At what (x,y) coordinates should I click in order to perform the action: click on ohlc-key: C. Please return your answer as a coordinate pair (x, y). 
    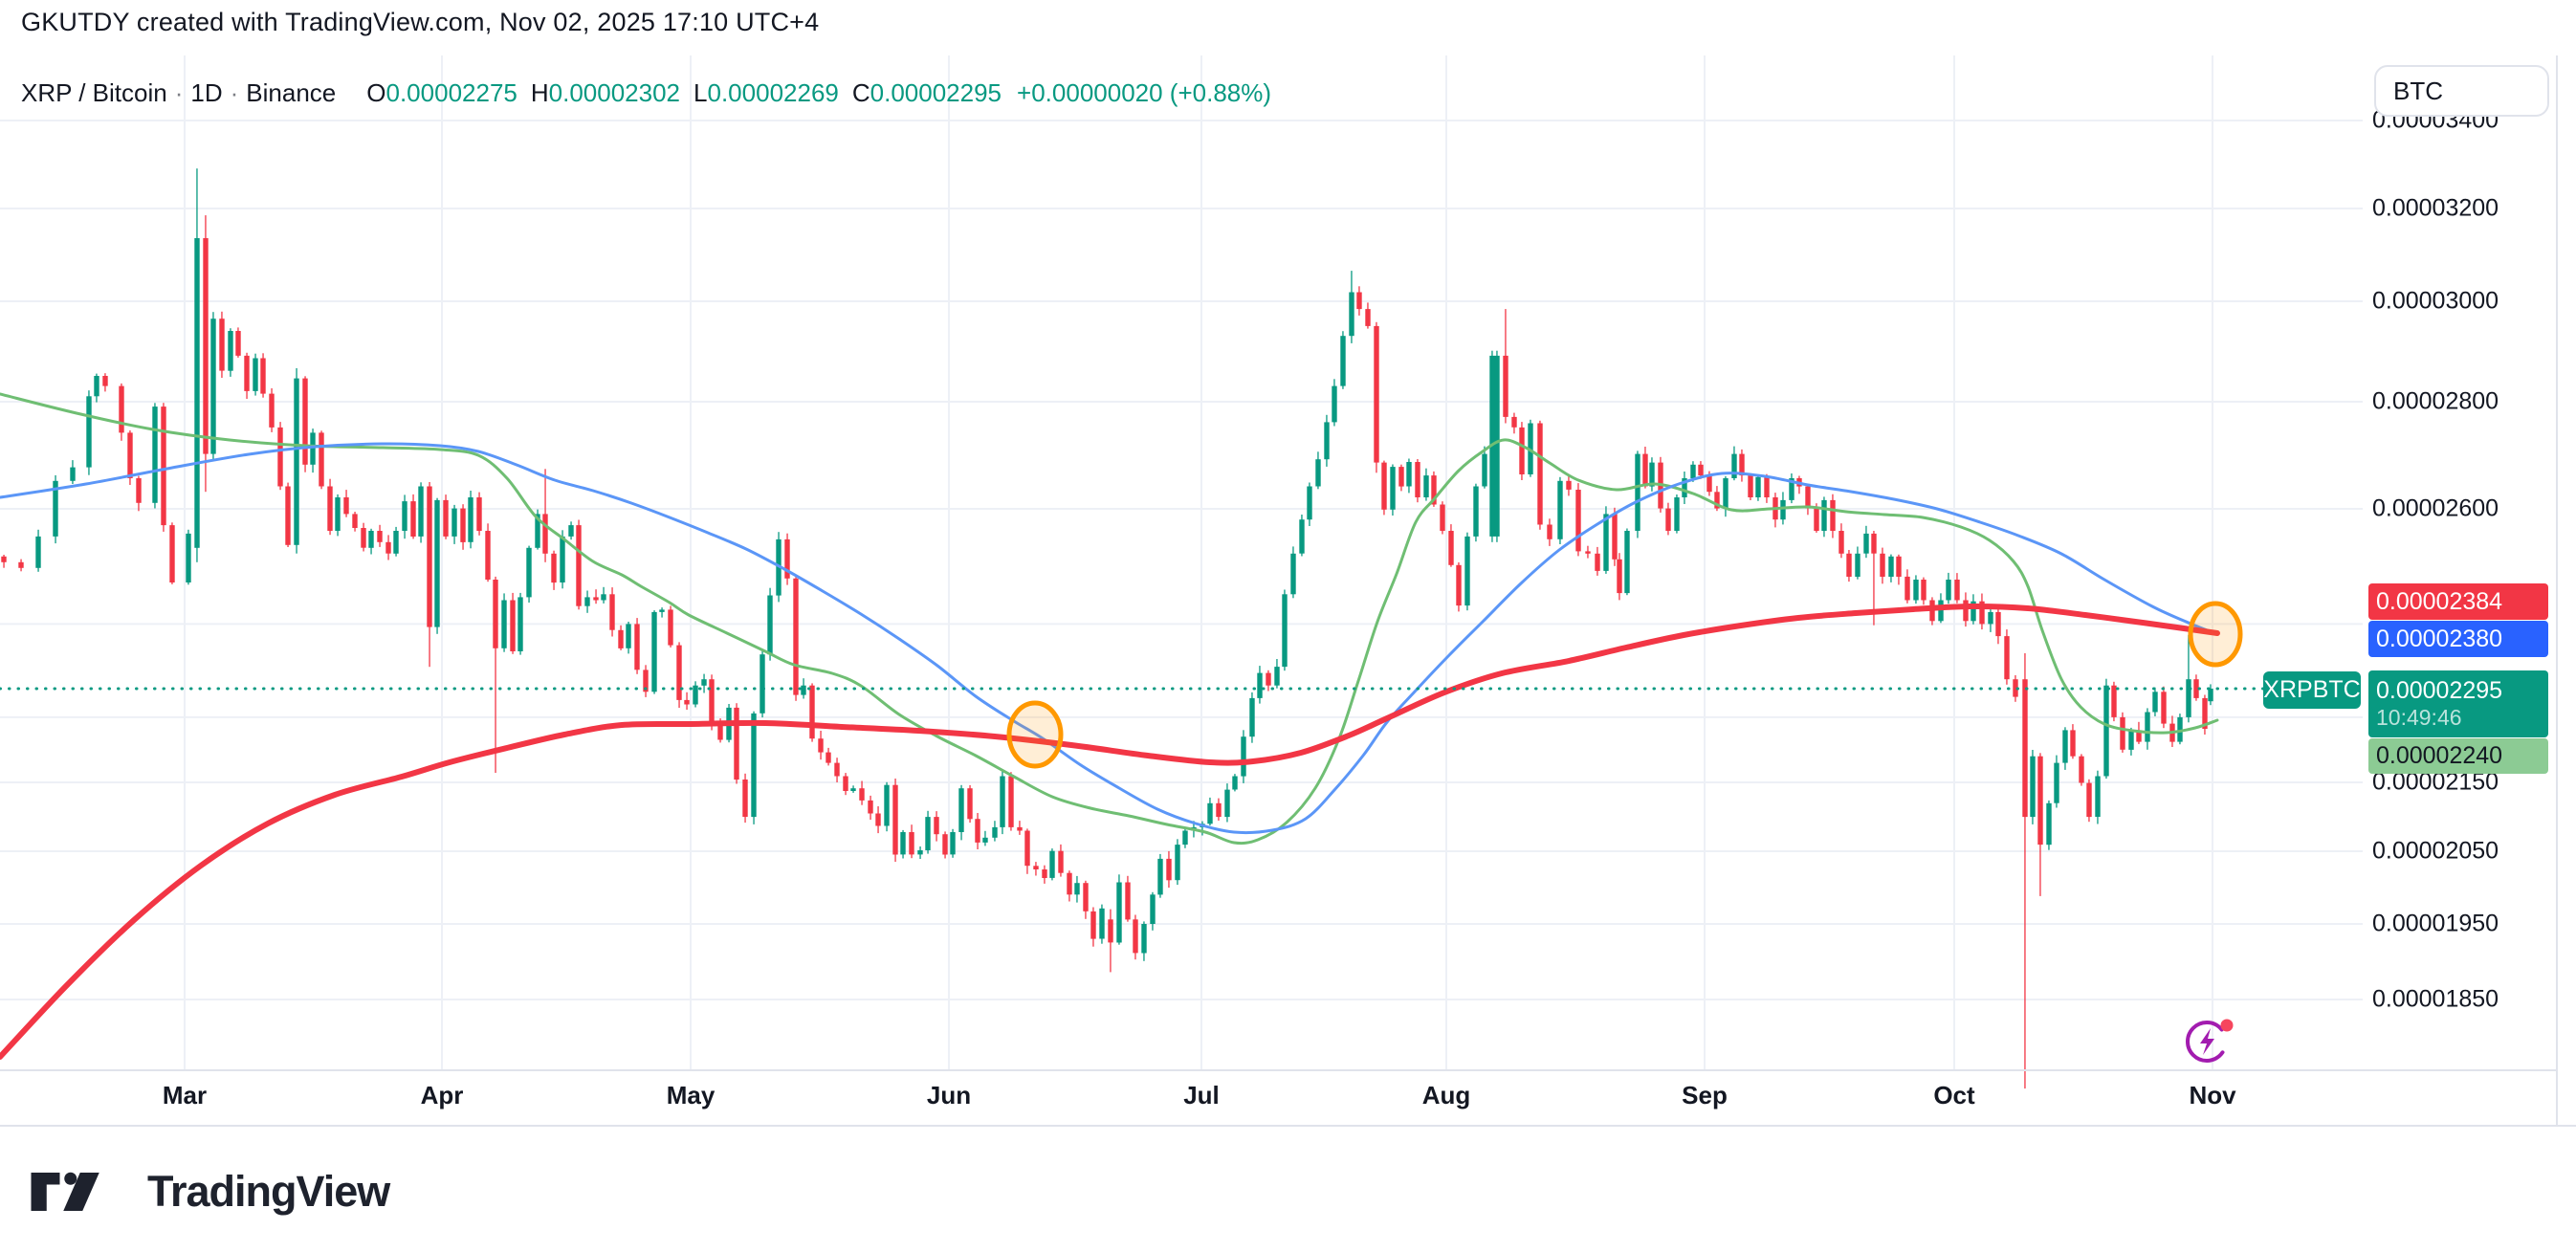
    Looking at the image, I should click on (861, 92).